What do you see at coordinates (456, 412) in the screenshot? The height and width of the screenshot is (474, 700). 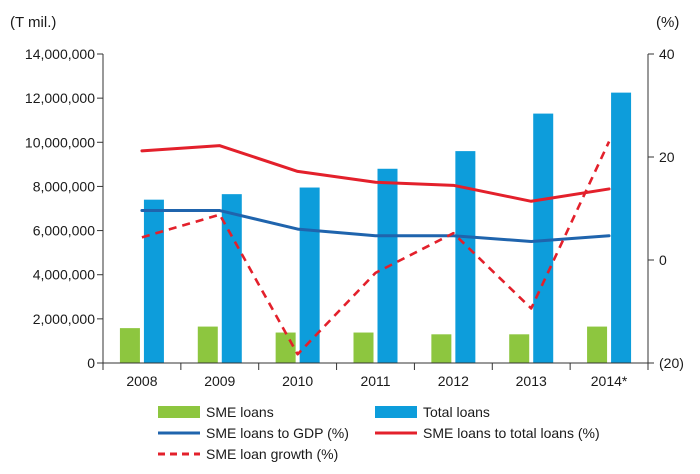 I see `legend-total-loans-label: Total loans` at bounding box center [456, 412].